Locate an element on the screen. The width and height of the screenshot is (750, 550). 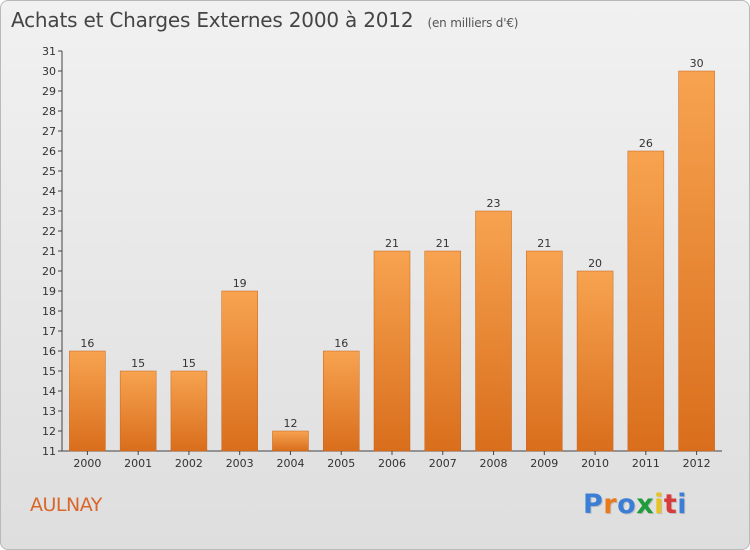
y-tick-label: 21 is located at coordinates (49, 251).